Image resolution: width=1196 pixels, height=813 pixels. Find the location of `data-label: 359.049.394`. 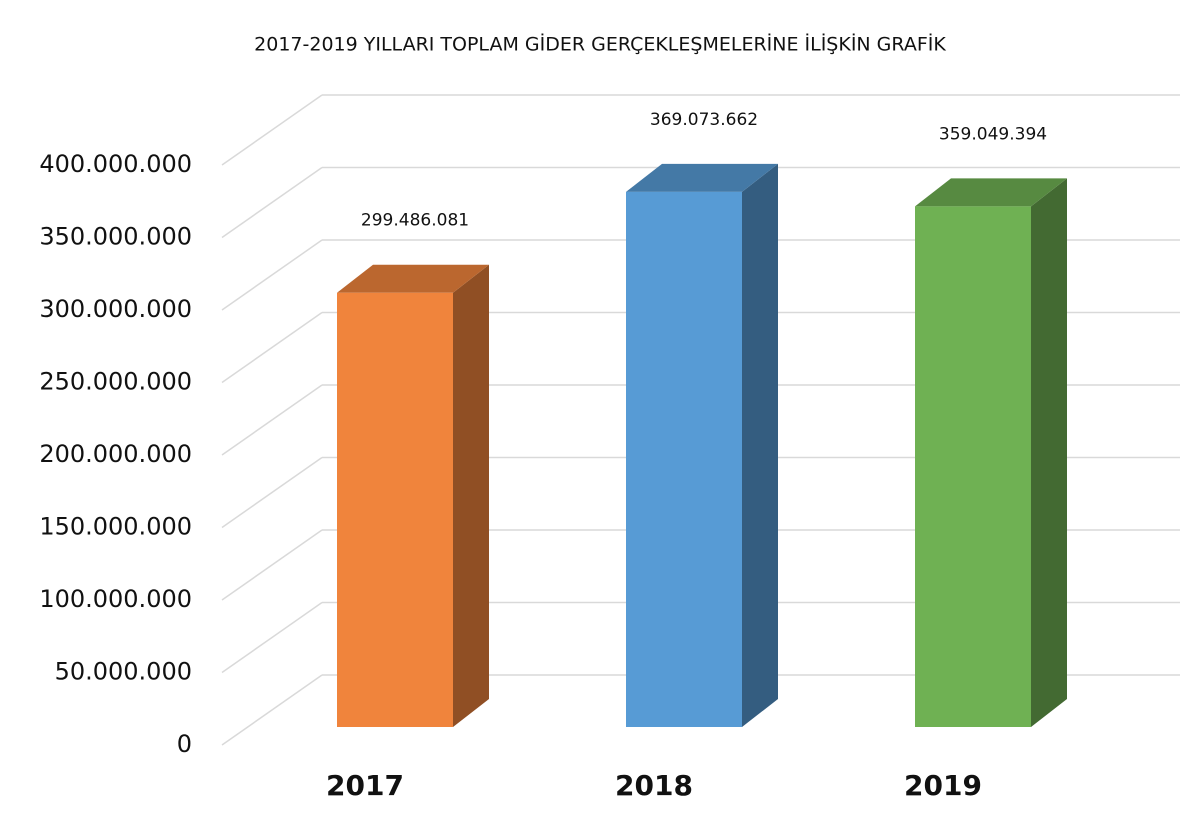

data-label: 359.049.394 is located at coordinates (993, 134).